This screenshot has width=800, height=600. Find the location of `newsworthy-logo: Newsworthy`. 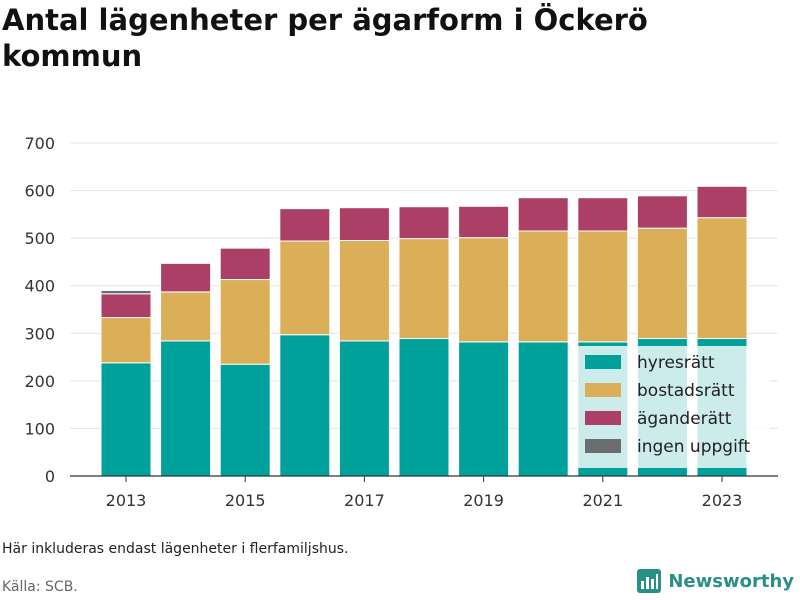

newsworthy-logo: Newsworthy is located at coordinates (715, 581).